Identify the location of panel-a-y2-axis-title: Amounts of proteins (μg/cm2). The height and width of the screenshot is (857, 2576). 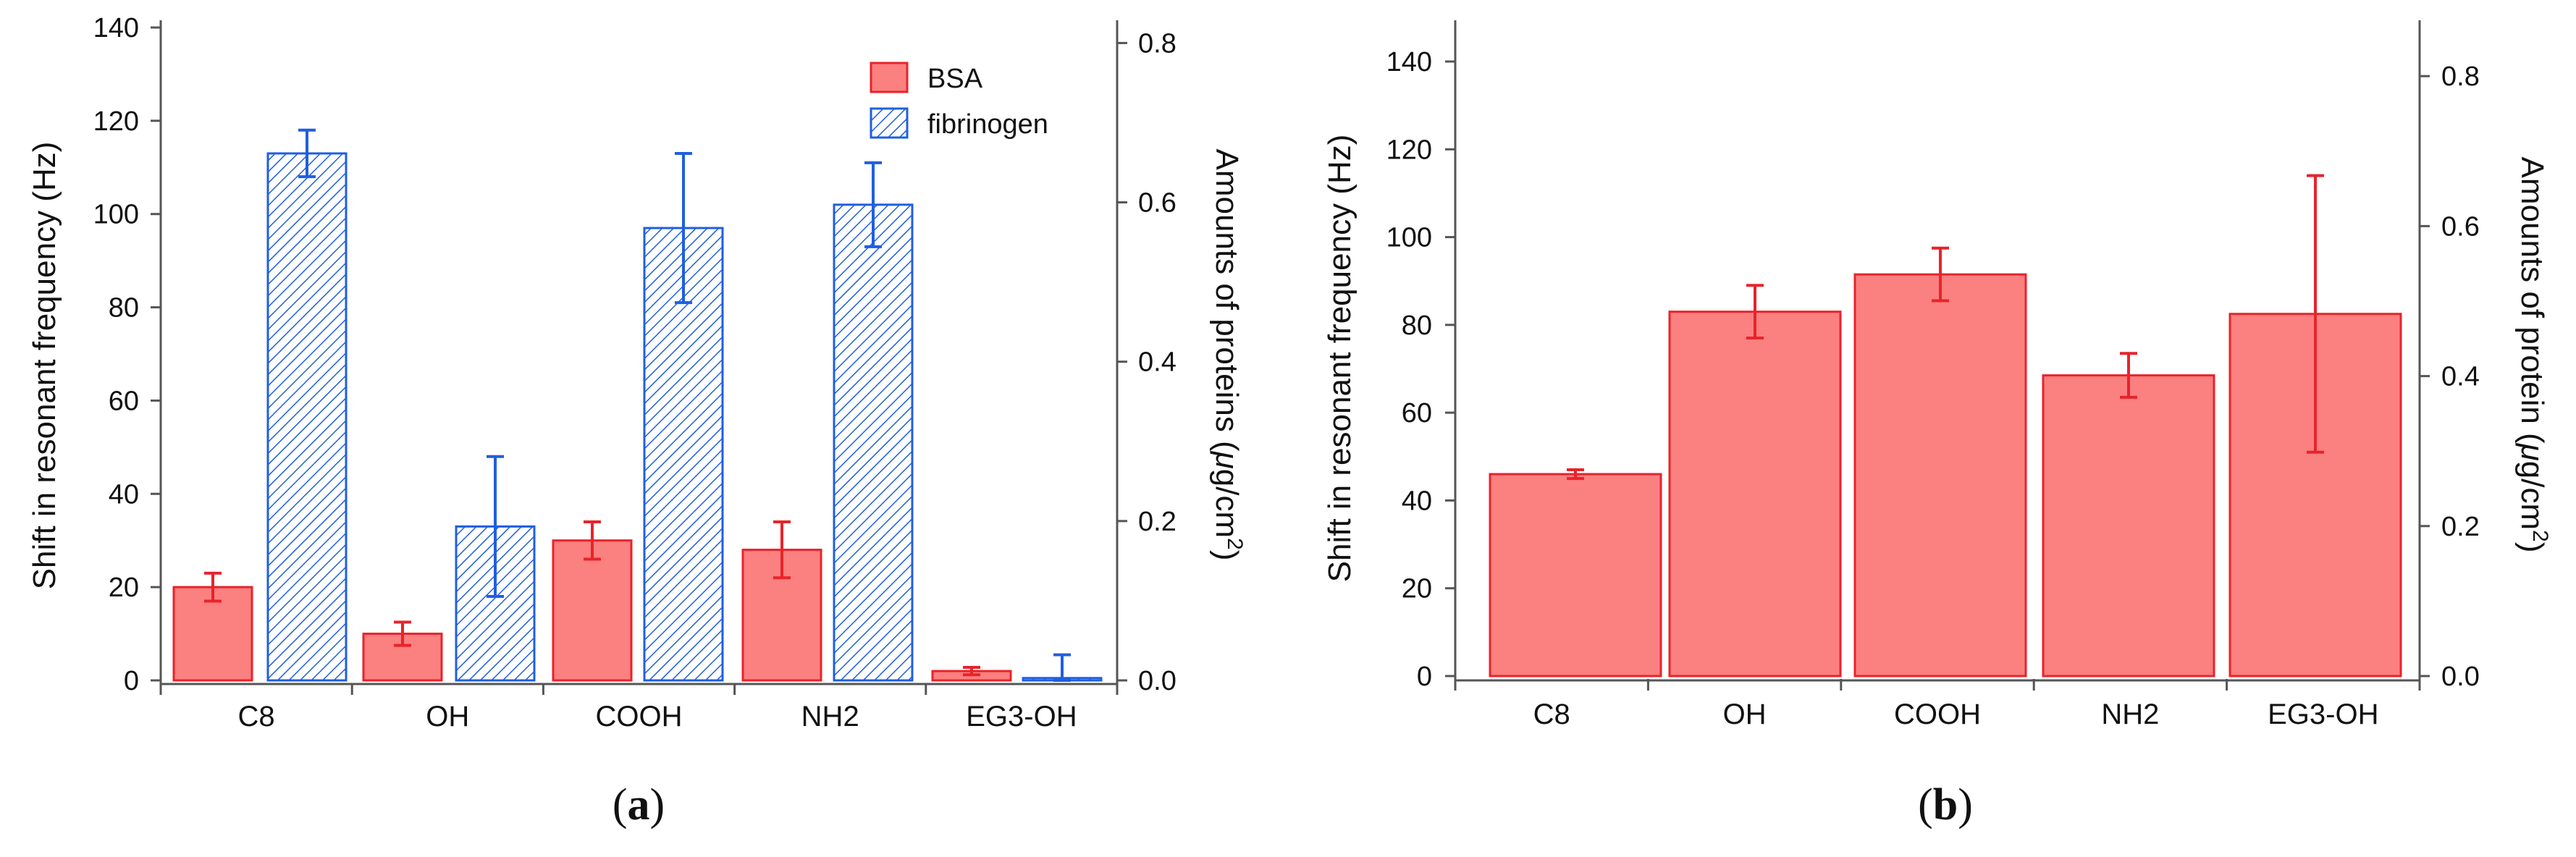
(1228, 354).